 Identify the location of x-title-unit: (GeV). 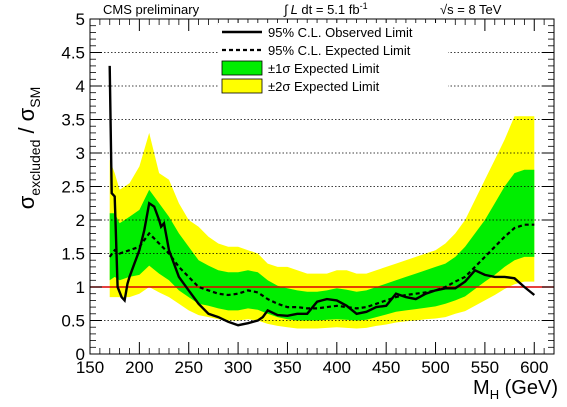
(528, 388).